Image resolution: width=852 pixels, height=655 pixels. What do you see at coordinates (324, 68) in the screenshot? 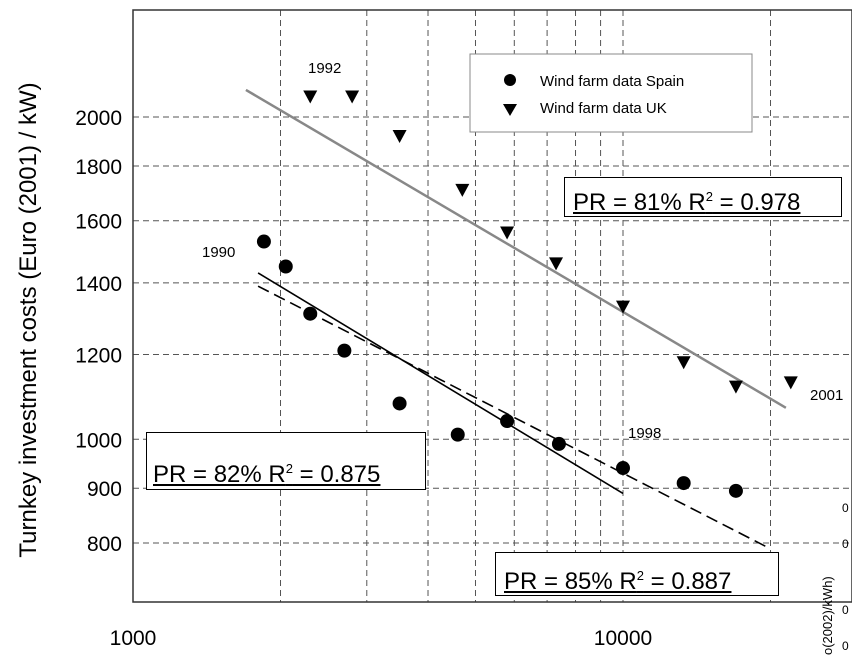
I see `annotation-1992: 1992` at bounding box center [324, 68].